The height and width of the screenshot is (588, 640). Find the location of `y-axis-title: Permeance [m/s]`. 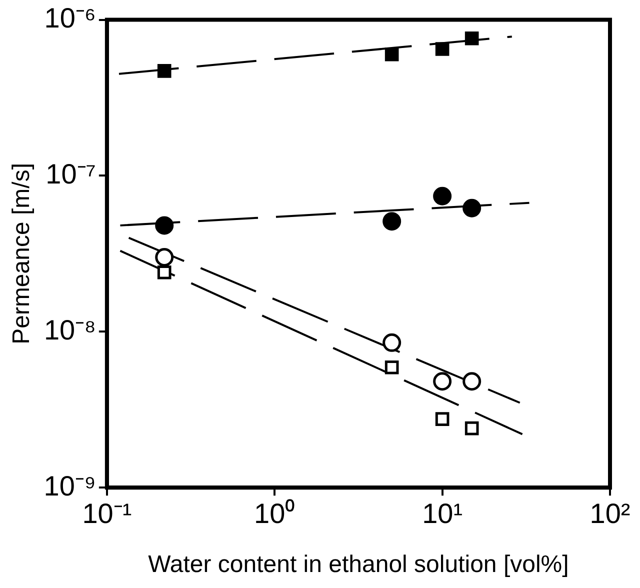

y-axis-title: Permeance [m/s] is located at coordinates (22, 253).